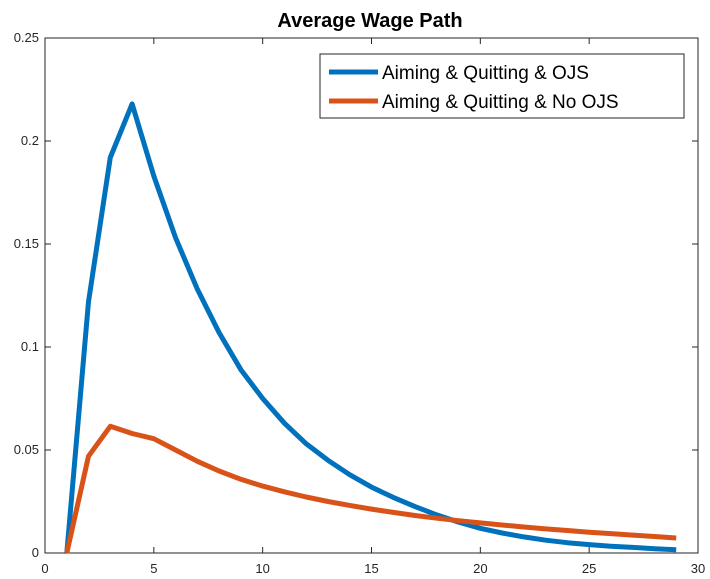 Image resolution: width=710 pixels, height=579 pixels. What do you see at coordinates (153, 568) in the screenshot?
I see `x-tick-label: 5` at bounding box center [153, 568].